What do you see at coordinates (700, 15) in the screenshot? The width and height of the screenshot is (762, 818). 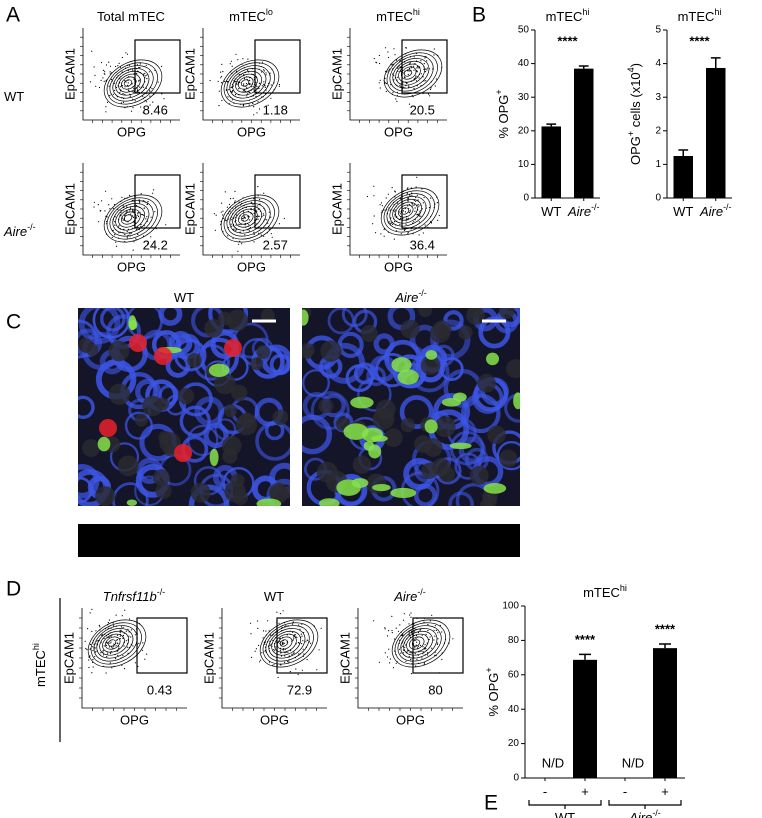 I see `chart-title: mTEChi` at bounding box center [700, 15].